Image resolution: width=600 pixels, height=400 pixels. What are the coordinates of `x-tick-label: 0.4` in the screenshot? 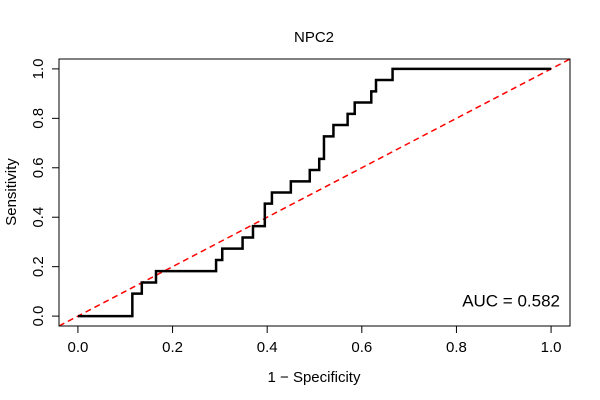 It's located at (267, 347).